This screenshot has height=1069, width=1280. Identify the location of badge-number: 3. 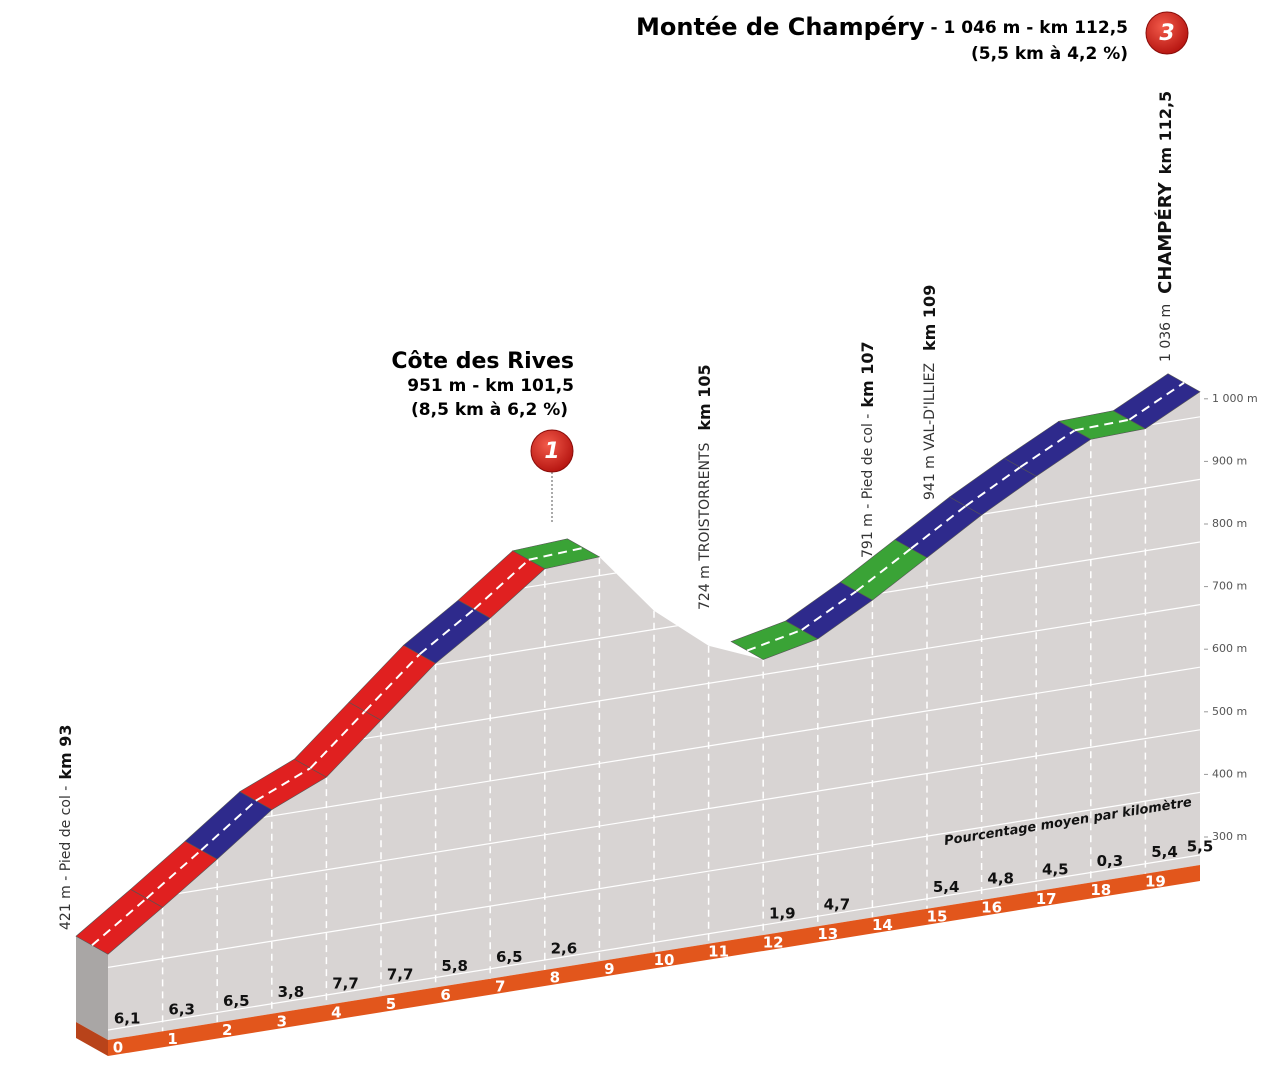
(1166, 33).